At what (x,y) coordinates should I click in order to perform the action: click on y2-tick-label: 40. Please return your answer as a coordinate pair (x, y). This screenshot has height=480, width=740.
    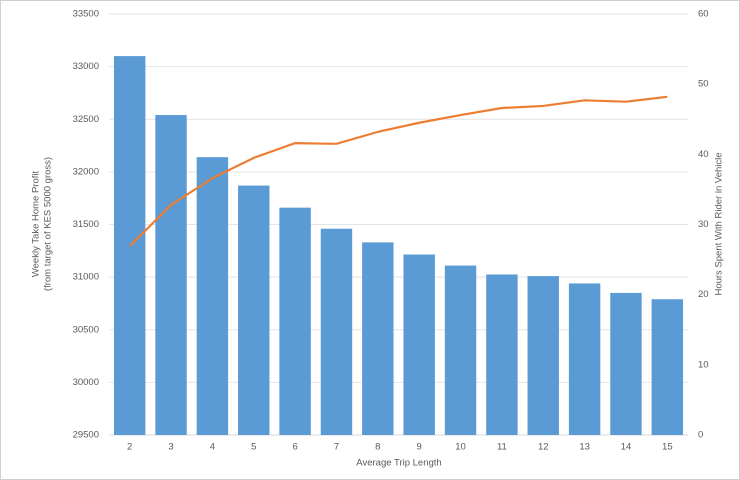
    Looking at the image, I should click on (703, 154).